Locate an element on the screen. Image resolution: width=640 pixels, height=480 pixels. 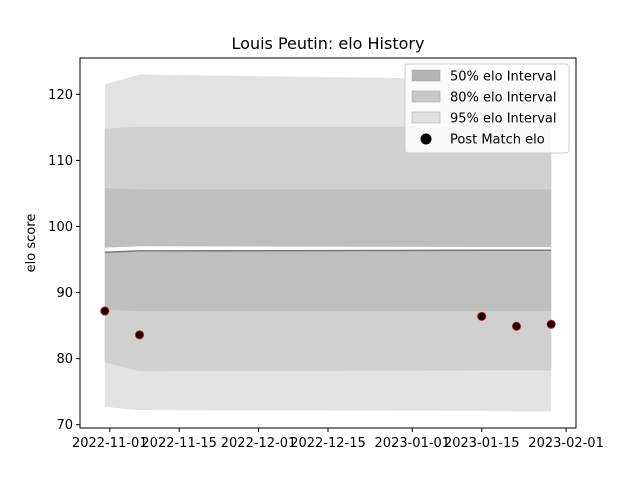
y-tick-label: 120 is located at coordinates (60, 95).